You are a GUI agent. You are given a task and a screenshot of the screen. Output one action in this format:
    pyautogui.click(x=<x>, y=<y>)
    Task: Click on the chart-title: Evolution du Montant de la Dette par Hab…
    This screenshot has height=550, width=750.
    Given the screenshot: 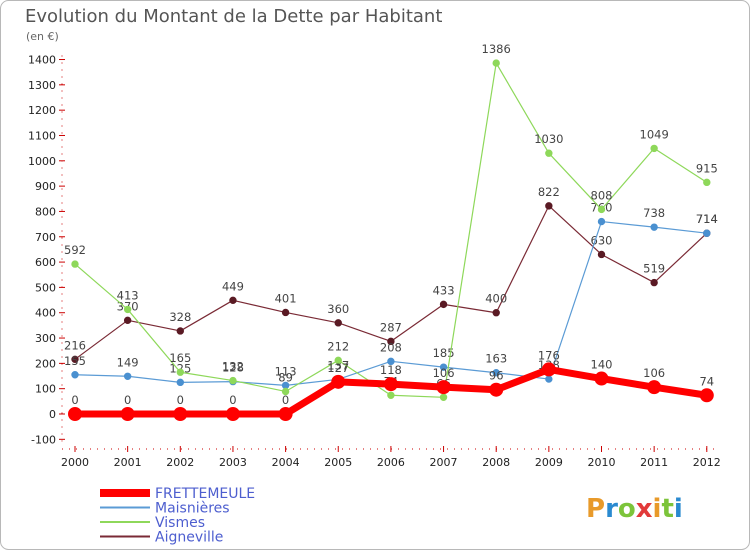 What is the action you would take?
    pyautogui.click(x=233, y=16)
    